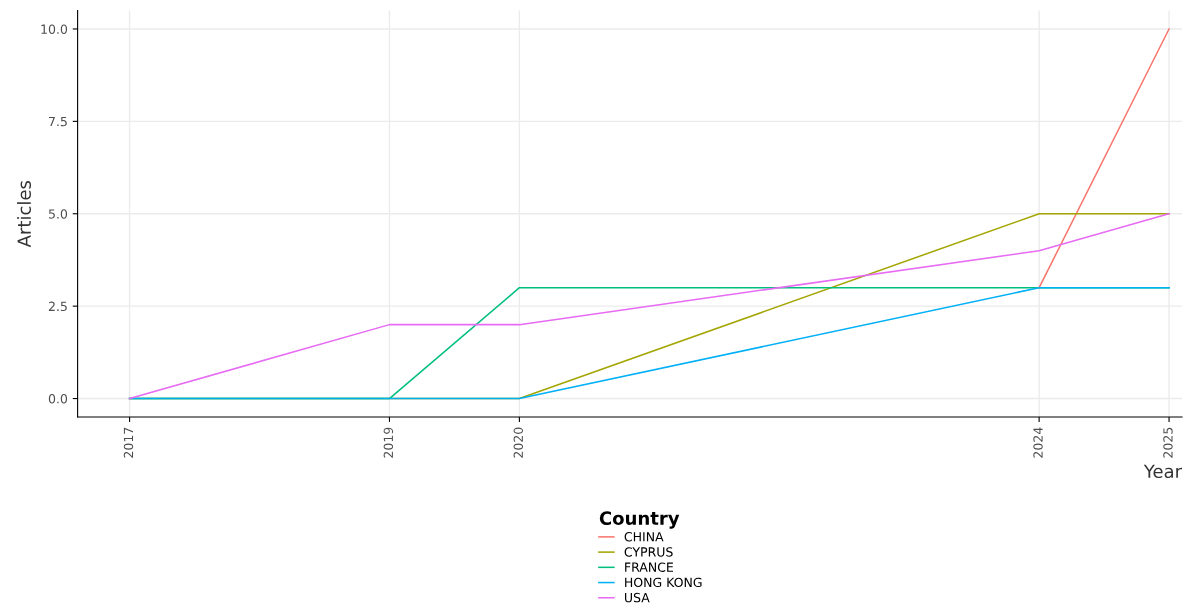  Describe the element at coordinates (24, 214) in the screenshot. I see `y-axis-title: Articles` at that location.